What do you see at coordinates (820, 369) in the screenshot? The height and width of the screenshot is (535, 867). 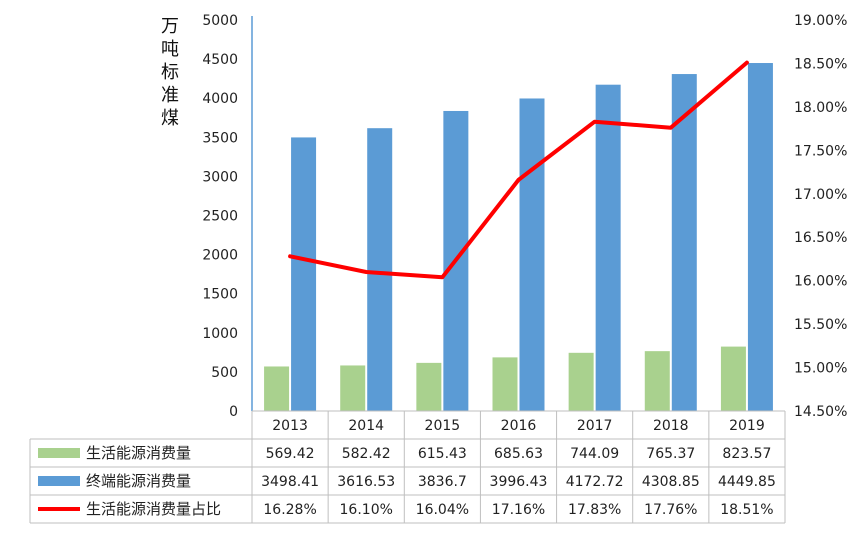 I see `y2-tick-label: 15.00%` at bounding box center [820, 369].